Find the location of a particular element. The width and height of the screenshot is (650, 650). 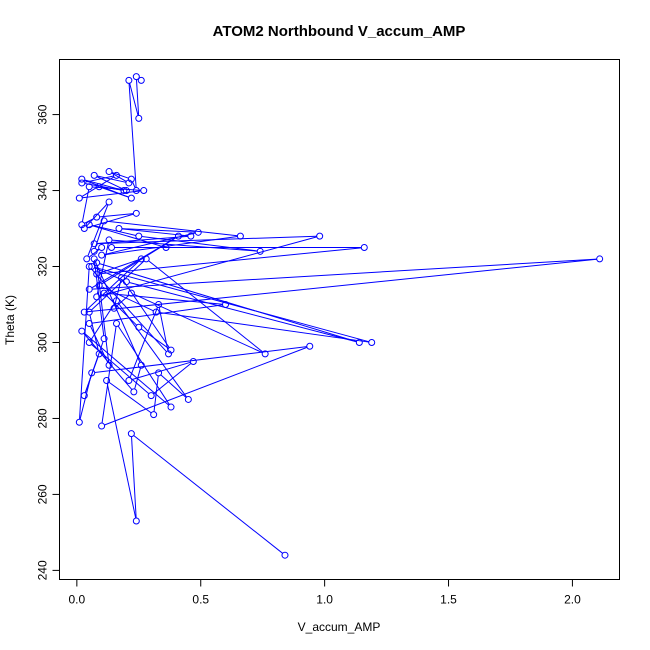

y-tick-label: 260 is located at coordinates (43, 494).